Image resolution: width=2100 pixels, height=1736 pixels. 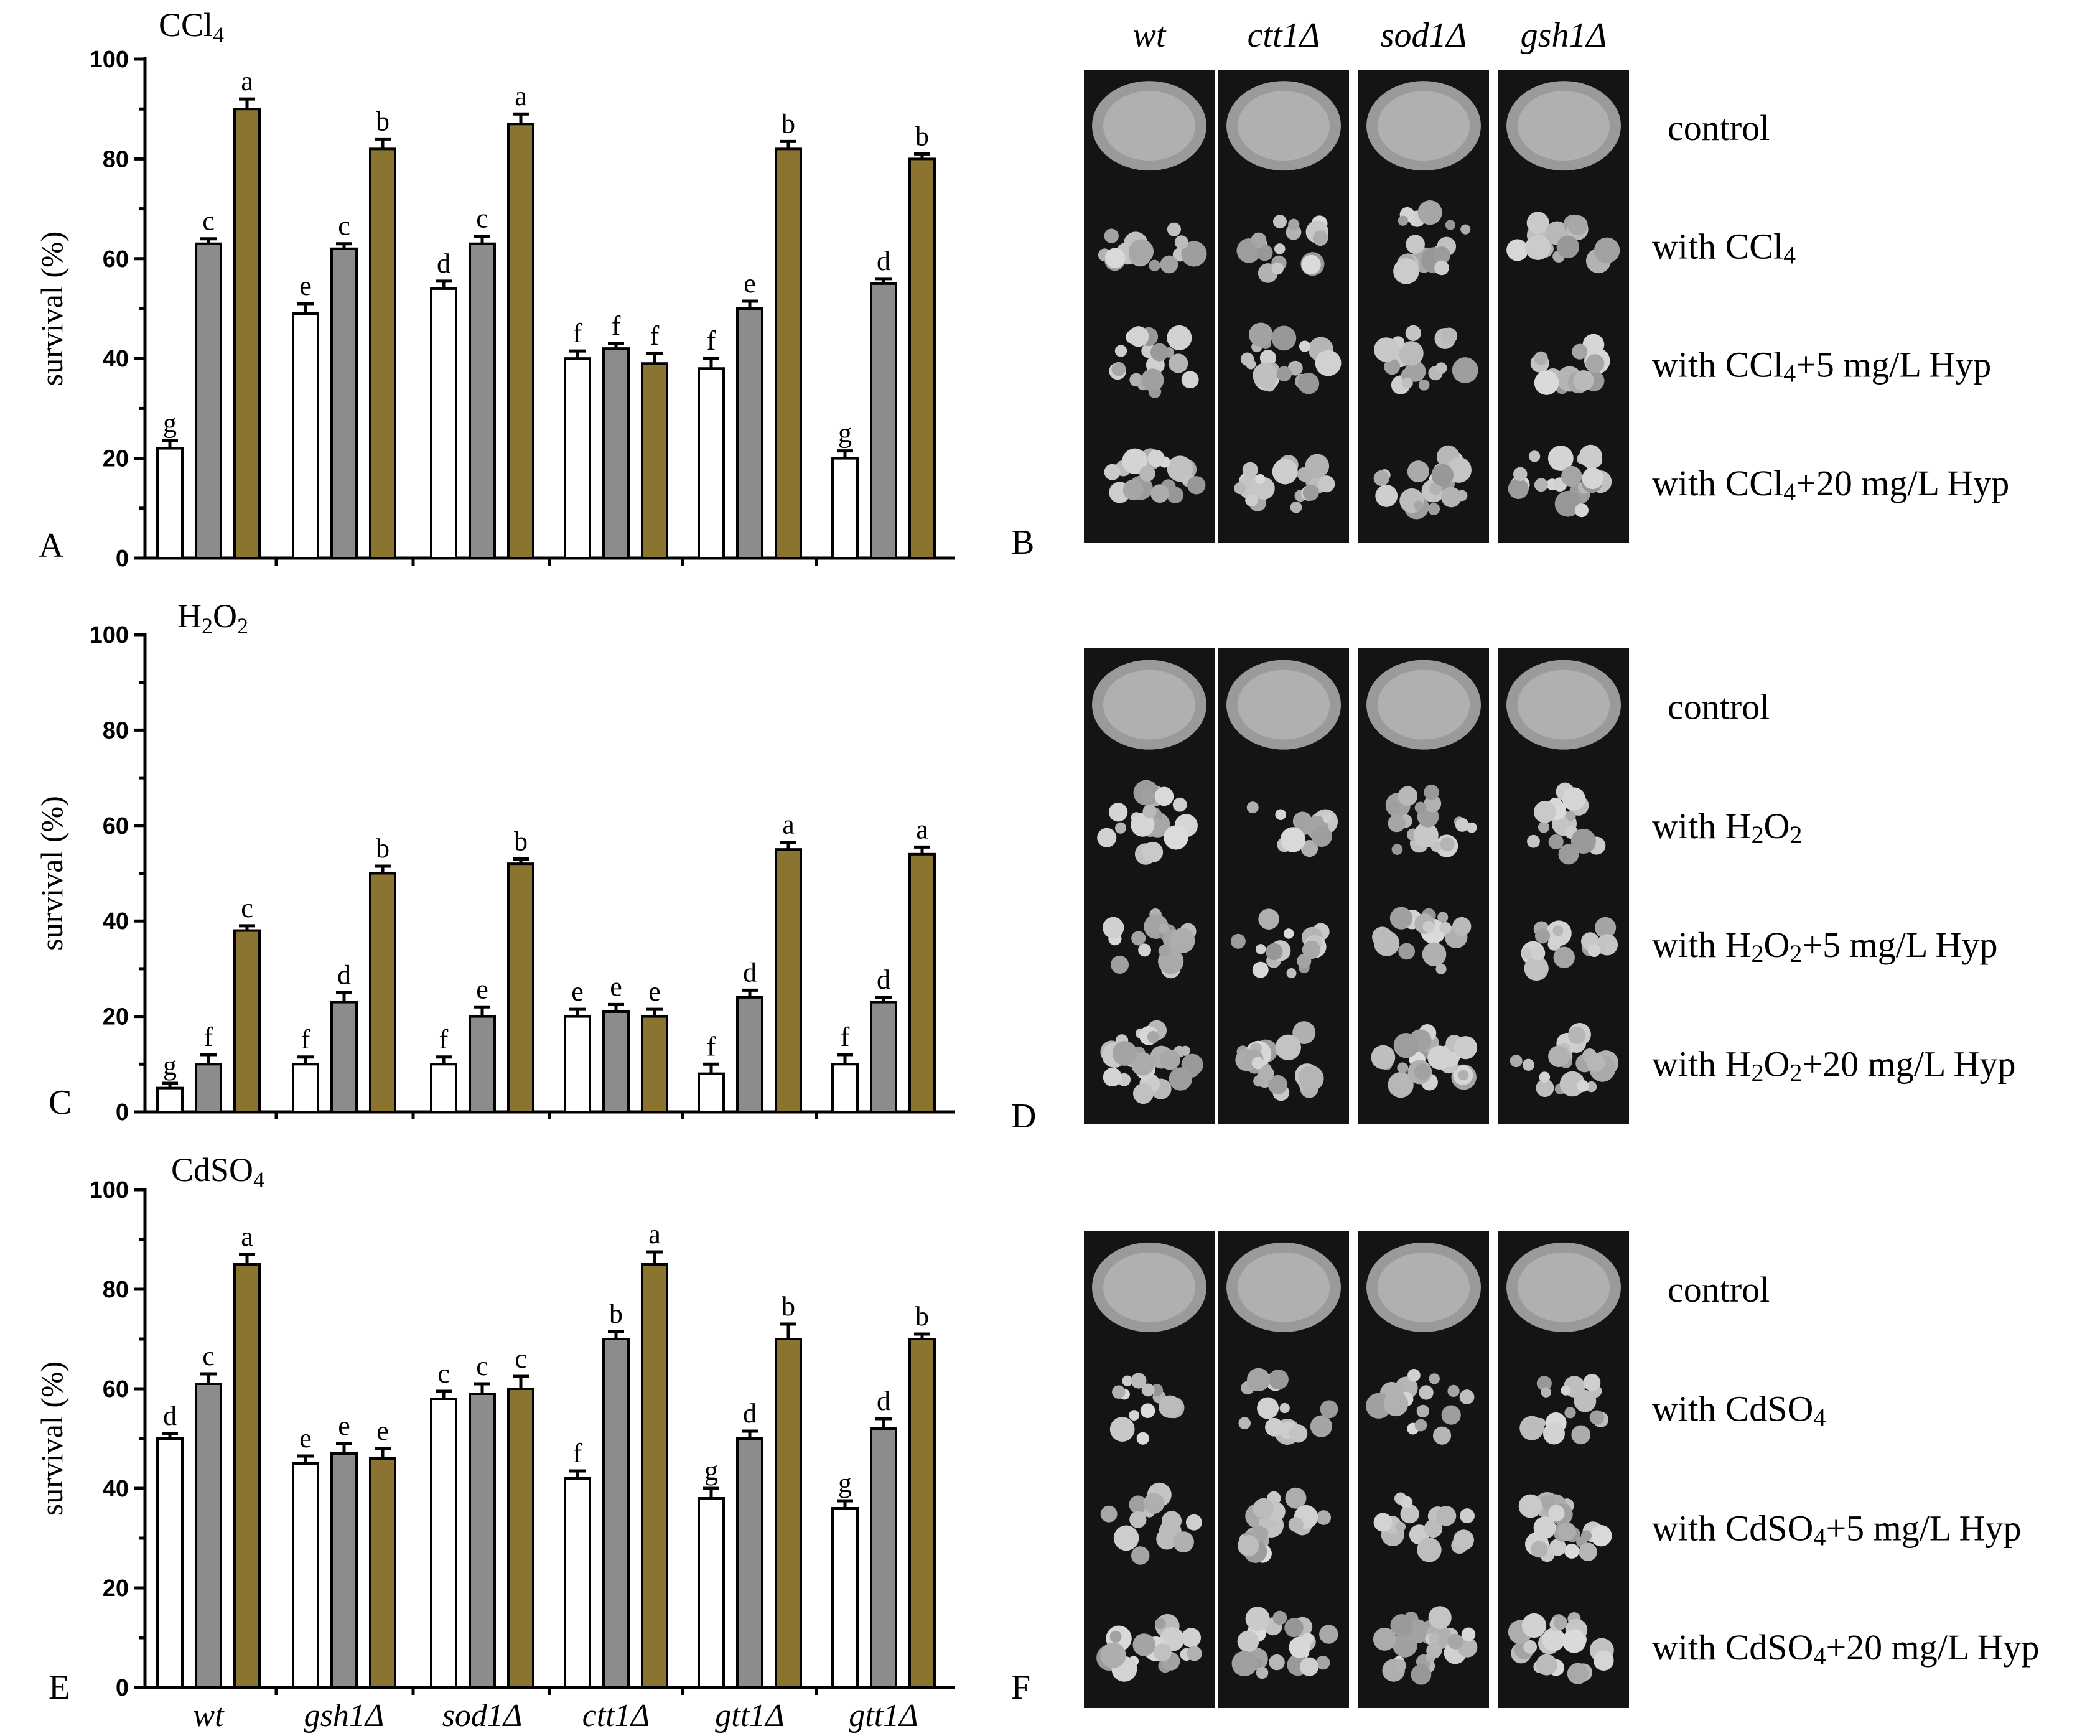 What do you see at coordinates (192, 26) in the screenshot?
I see `chart-title: CCl4` at bounding box center [192, 26].